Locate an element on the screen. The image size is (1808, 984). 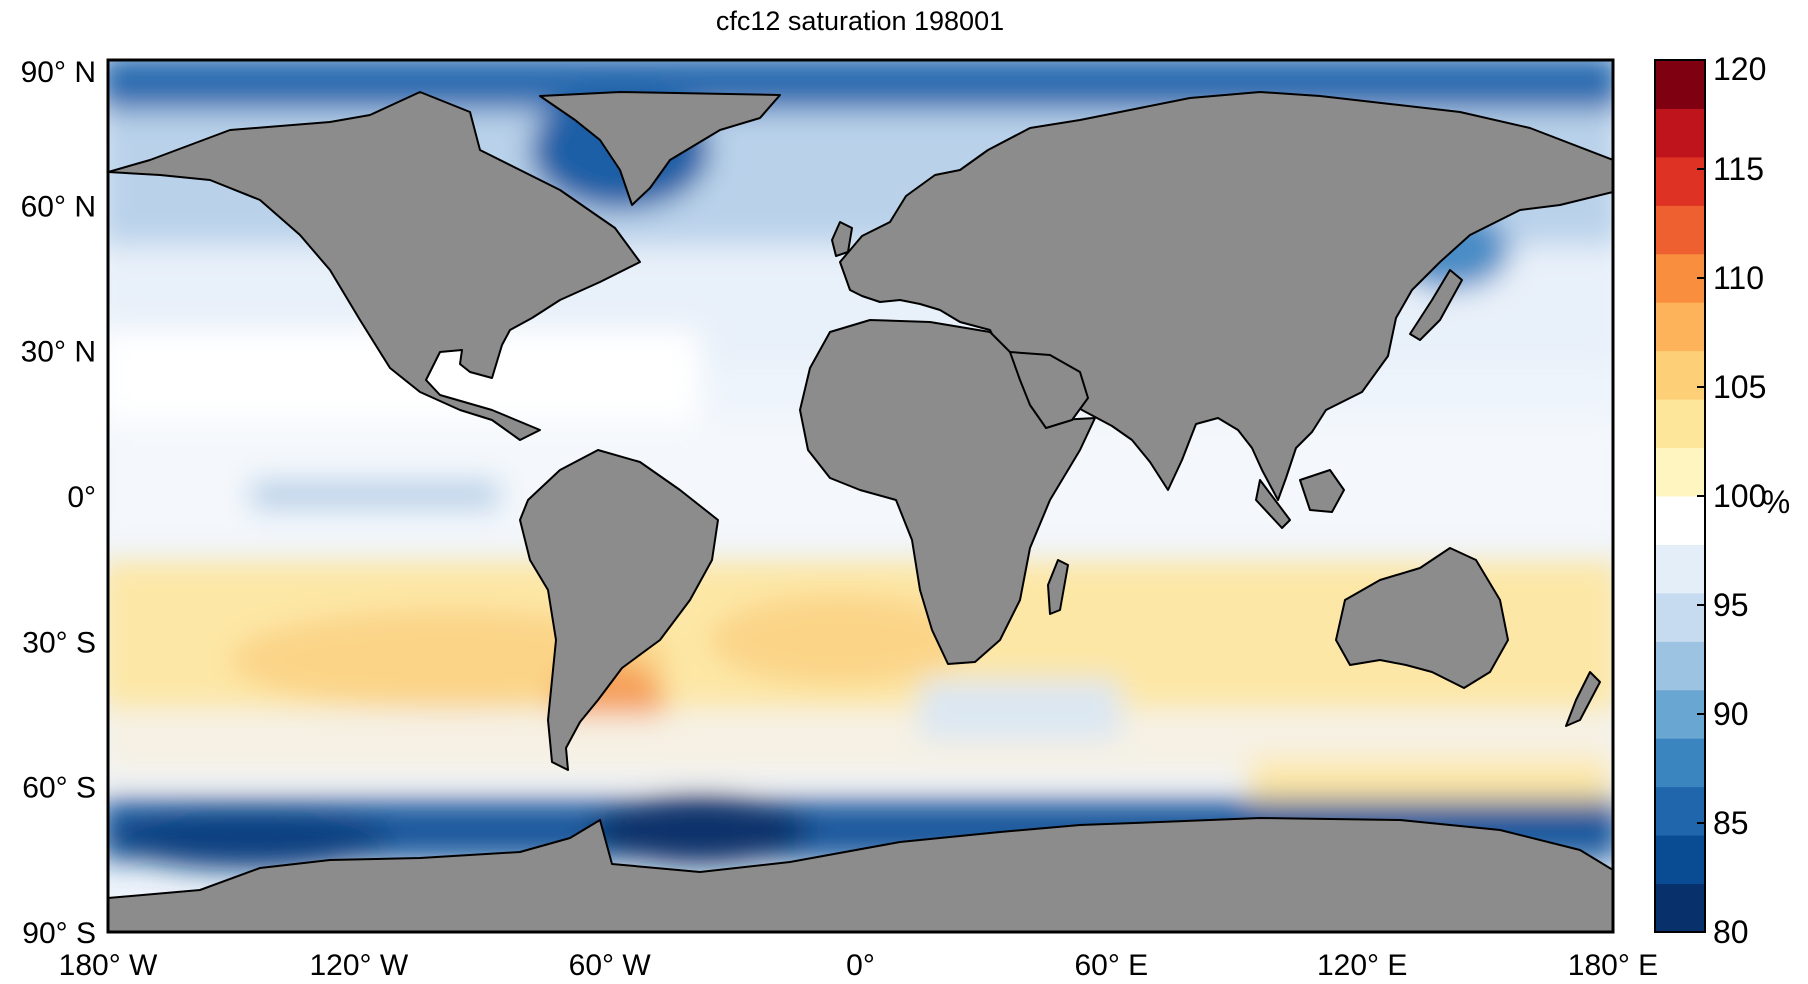
lon-tick-label: 180° W is located at coordinates (108, 965).